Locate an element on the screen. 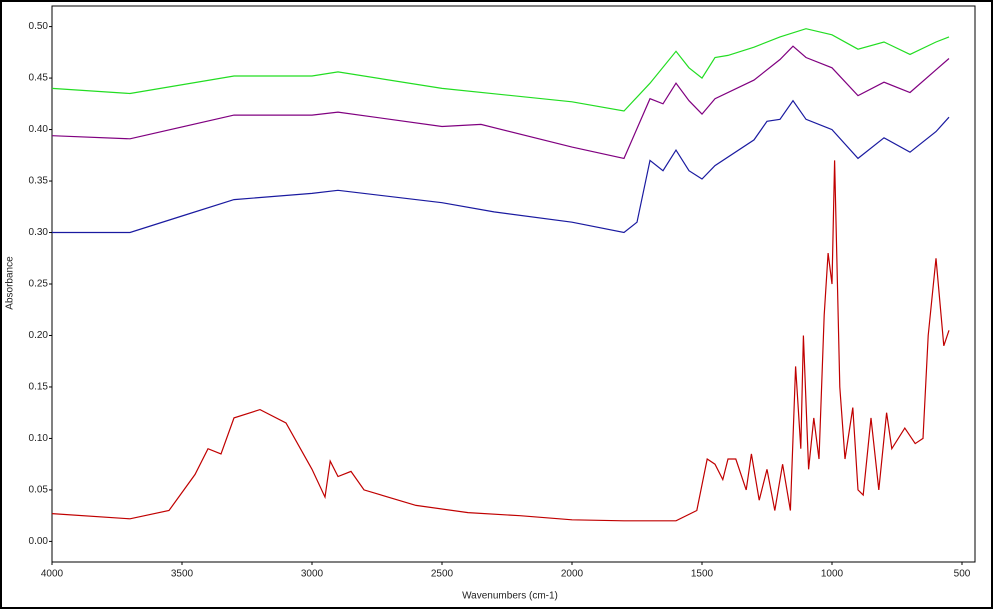 This screenshot has height=609, width=993. y-tick-label: 0.30 is located at coordinates (39, 232).